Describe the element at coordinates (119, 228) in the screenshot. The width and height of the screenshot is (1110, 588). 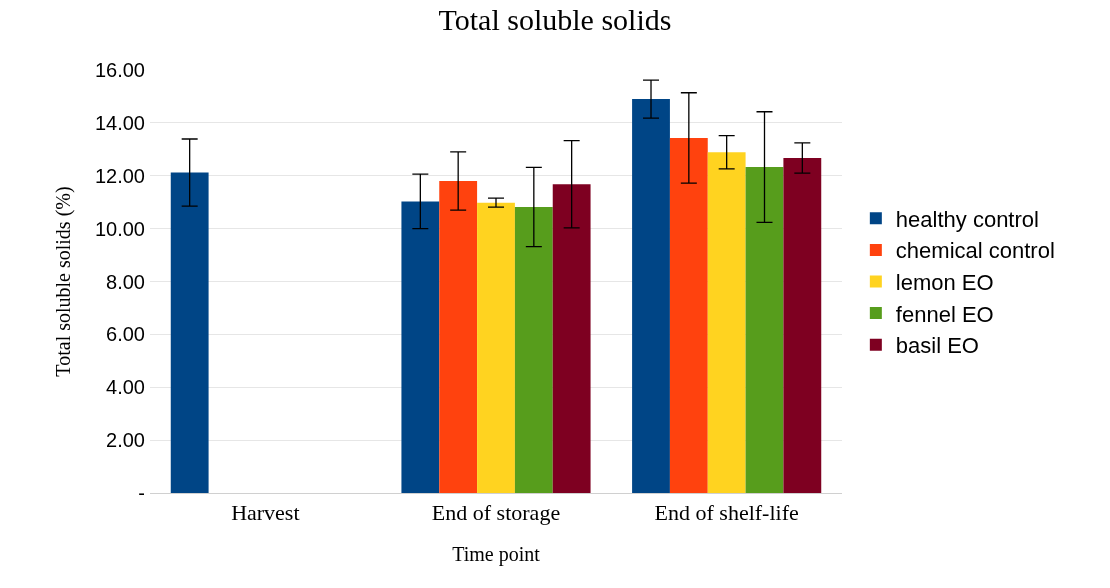
I see `y-tick-label: 10.00` at that location.